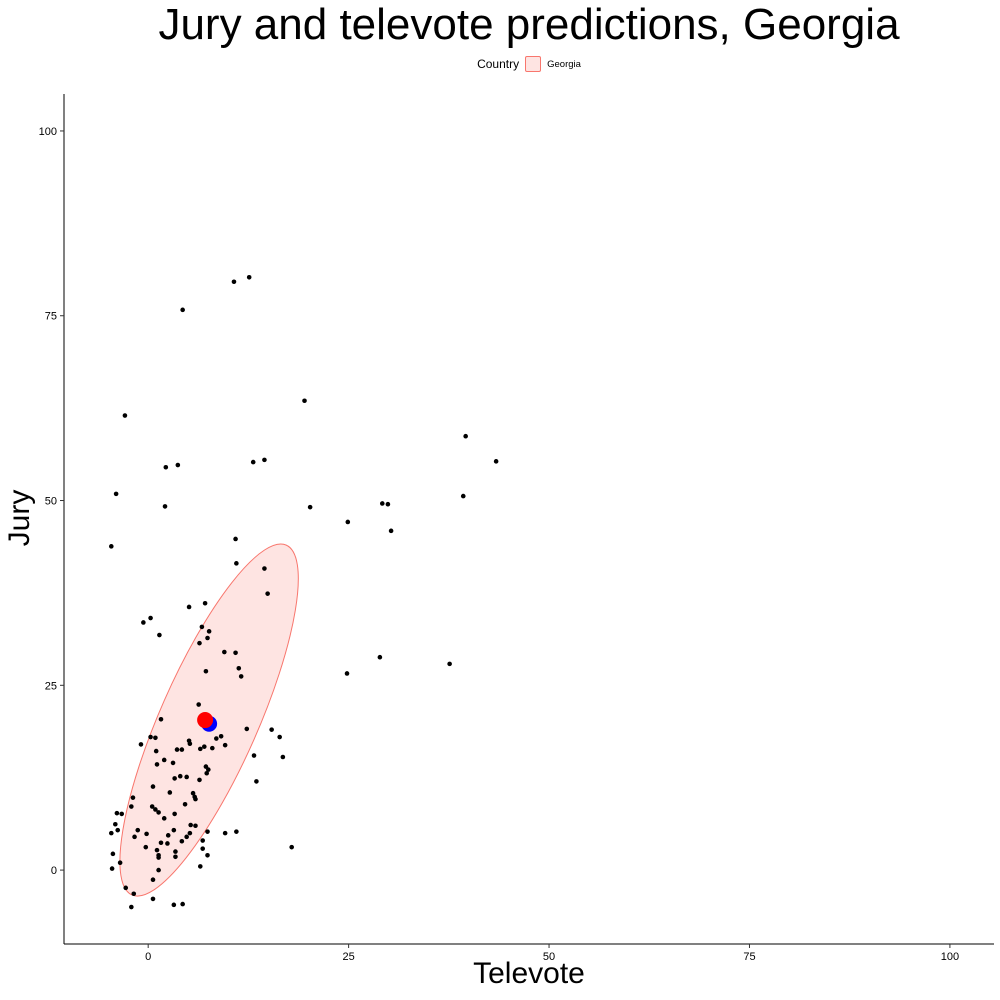  Describe the element at coordinates (564, 64) in the screenshot. I see `legend-label-georgia: Georgia` at that location.